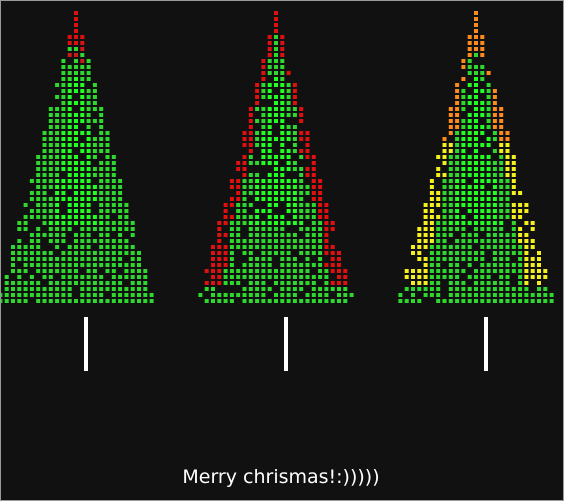 The width and height of the screenshot is (564, 501). Describe the element at coordinates (286, 344) in the screenshot. I see `tree-trunk` at that location.